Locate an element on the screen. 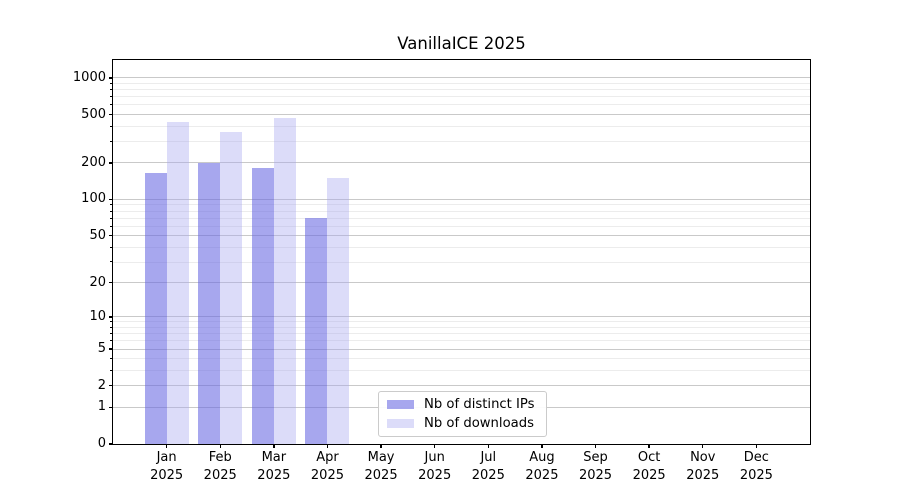 The width and height of the screenshot is (900, 500). y-tick-label: 100 is located at coordinates (93, 199).